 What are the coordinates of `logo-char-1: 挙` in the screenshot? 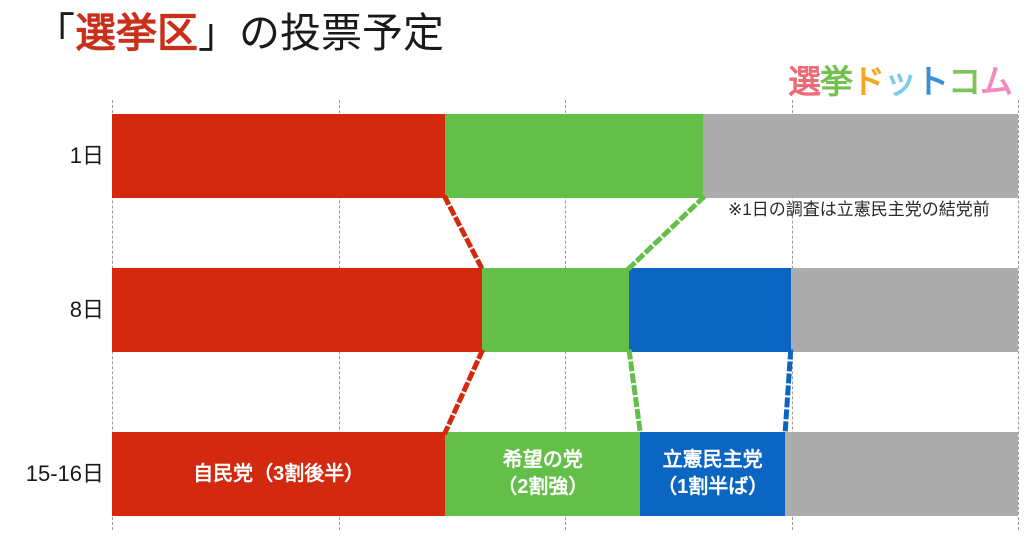 It's located at (836, 81).